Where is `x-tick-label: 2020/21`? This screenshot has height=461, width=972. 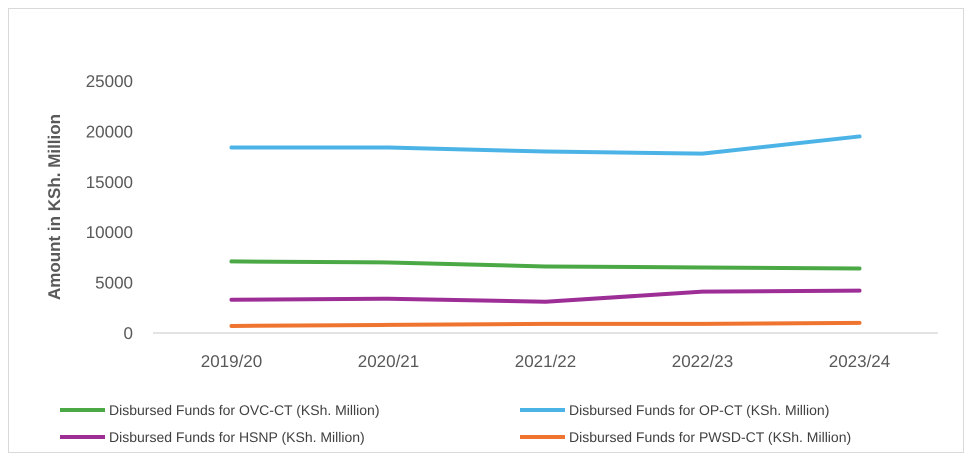 x-tick-label: 2020/21 is located at coordinates (389, 361).